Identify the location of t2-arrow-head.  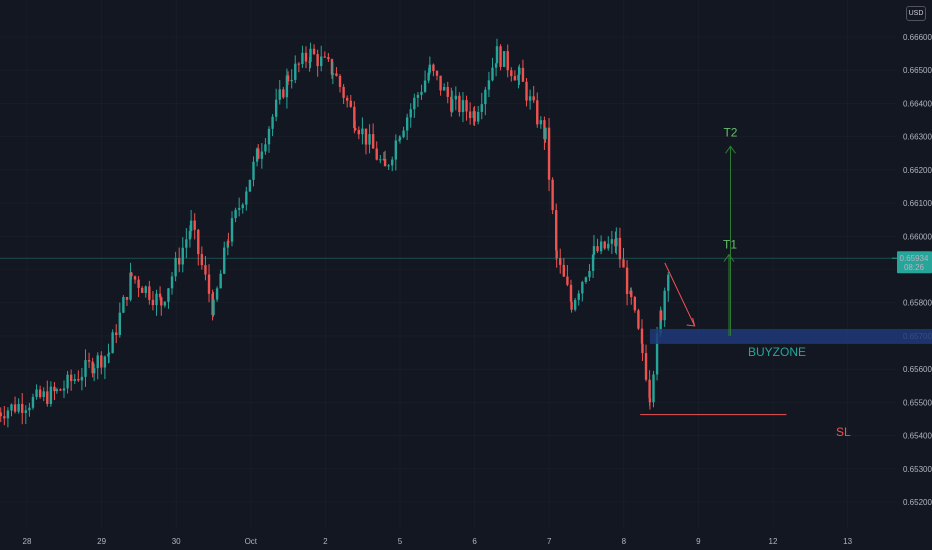
(730, 149).